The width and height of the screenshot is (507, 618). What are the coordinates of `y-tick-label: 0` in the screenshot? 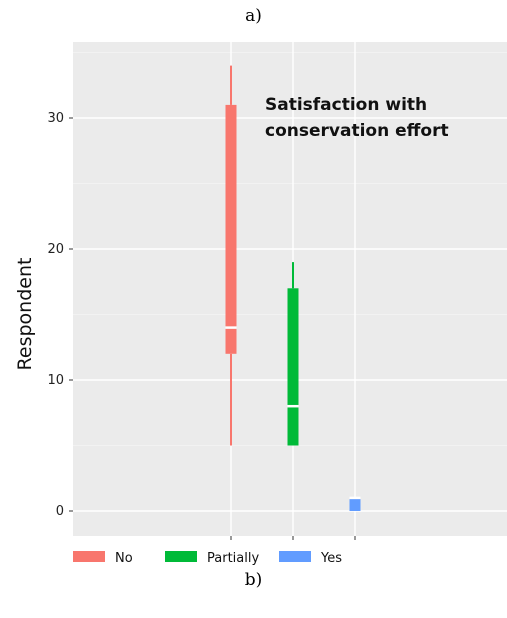 It's located at (60, 511).